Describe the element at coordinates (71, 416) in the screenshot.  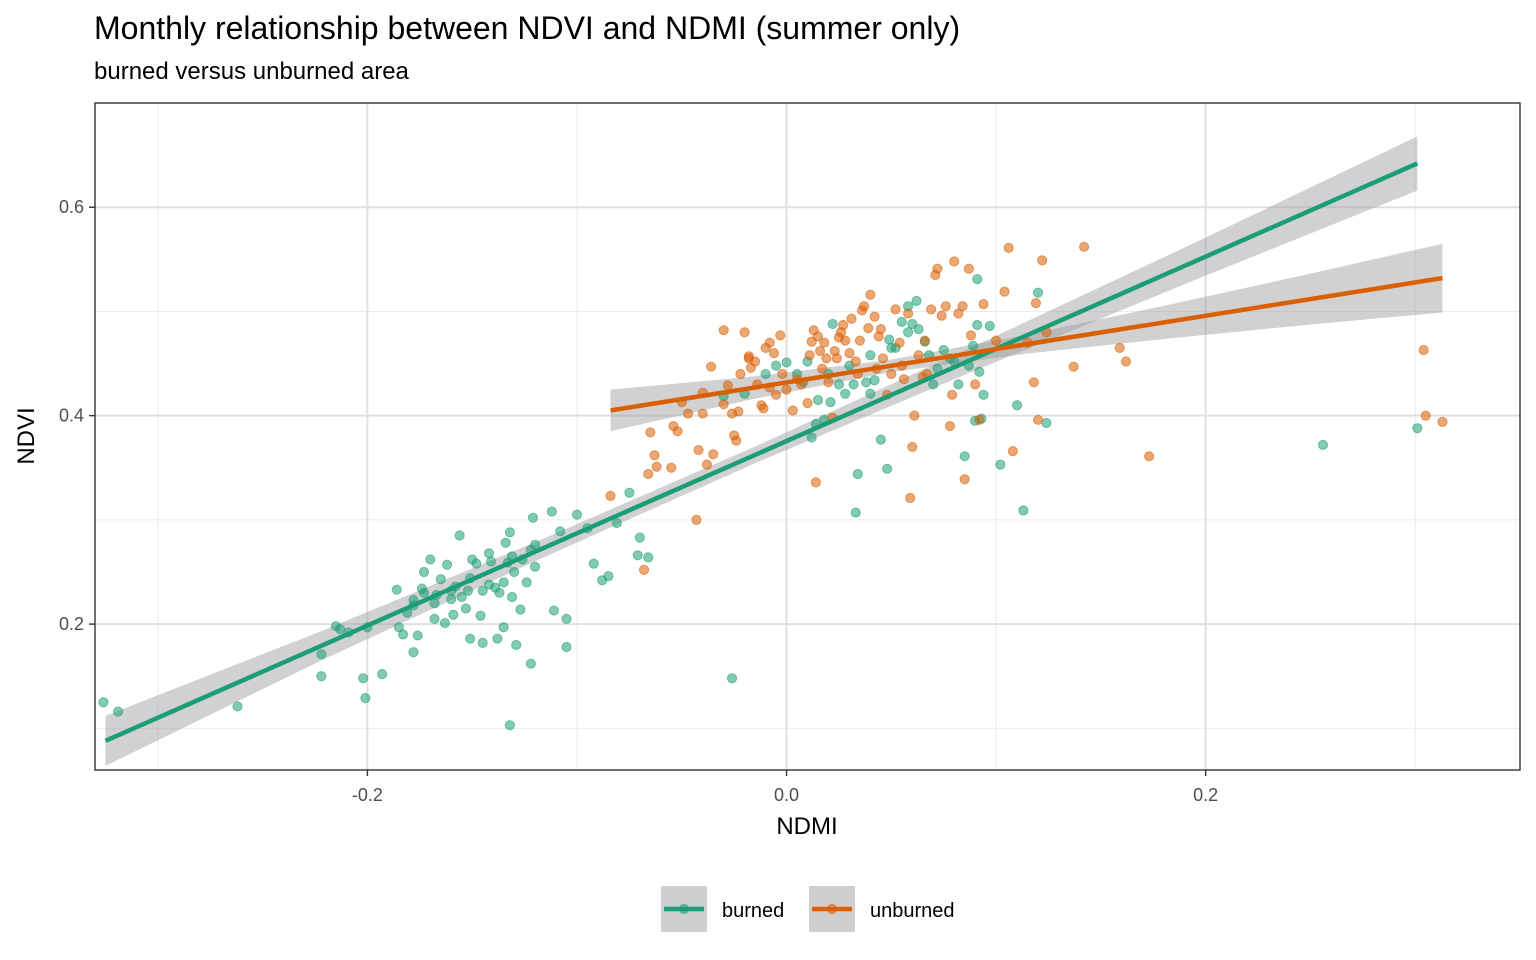
I see `y-tick-label: 0.4` at that location.